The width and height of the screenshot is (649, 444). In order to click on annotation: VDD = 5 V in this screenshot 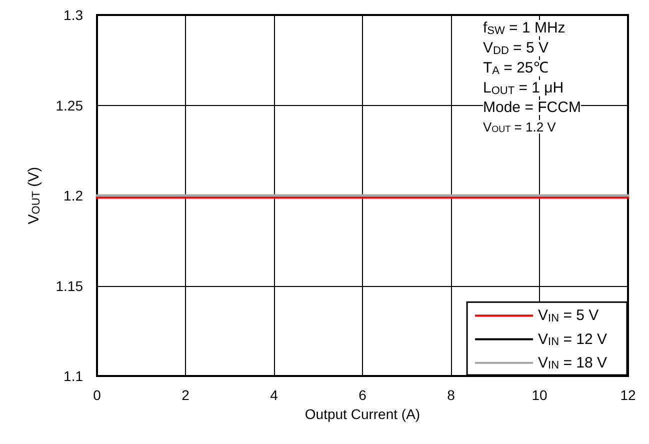, I will do `click(515, 48)`.